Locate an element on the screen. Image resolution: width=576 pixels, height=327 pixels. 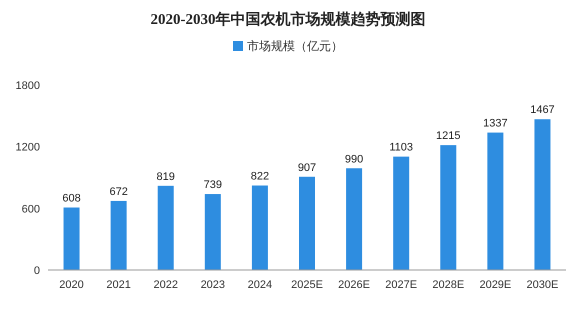
data-label: 672 is located at coordinates (118, 192).